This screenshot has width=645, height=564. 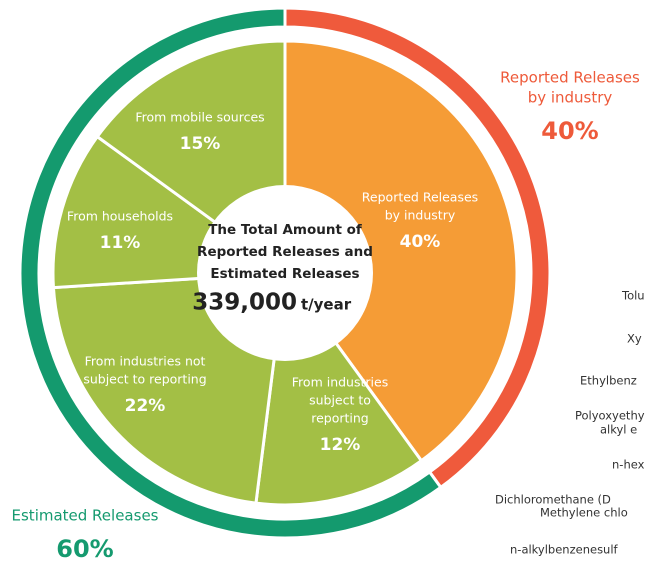 I want to click on slice-label: From industries, so click(x=340, y=382).